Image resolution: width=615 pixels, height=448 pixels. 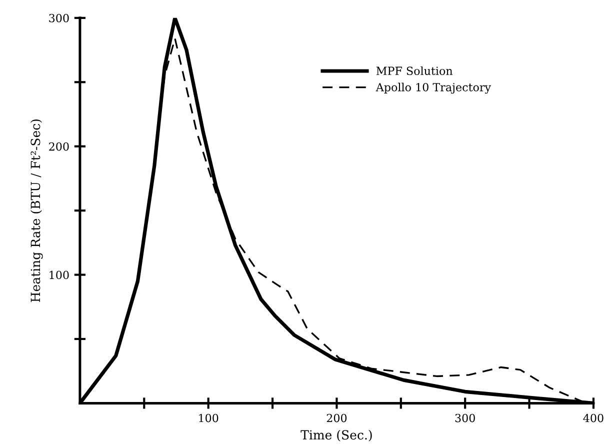 I want to click on x-tick-label: 300, so click(x=465, y=418).